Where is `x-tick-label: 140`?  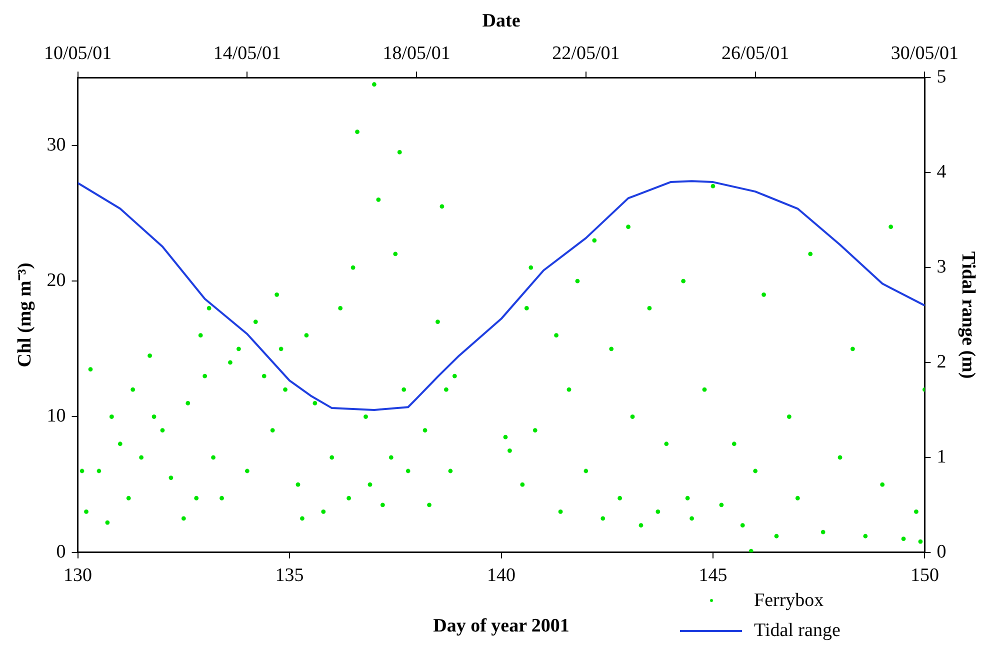
x-tick-label: 140 is located at coordinates (501, 575).